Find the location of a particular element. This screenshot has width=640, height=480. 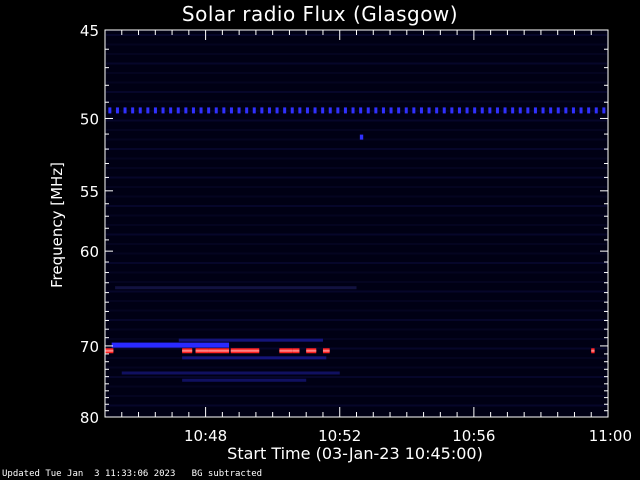

x-tick-label: 10:48 is located at coordinates (205, 436).